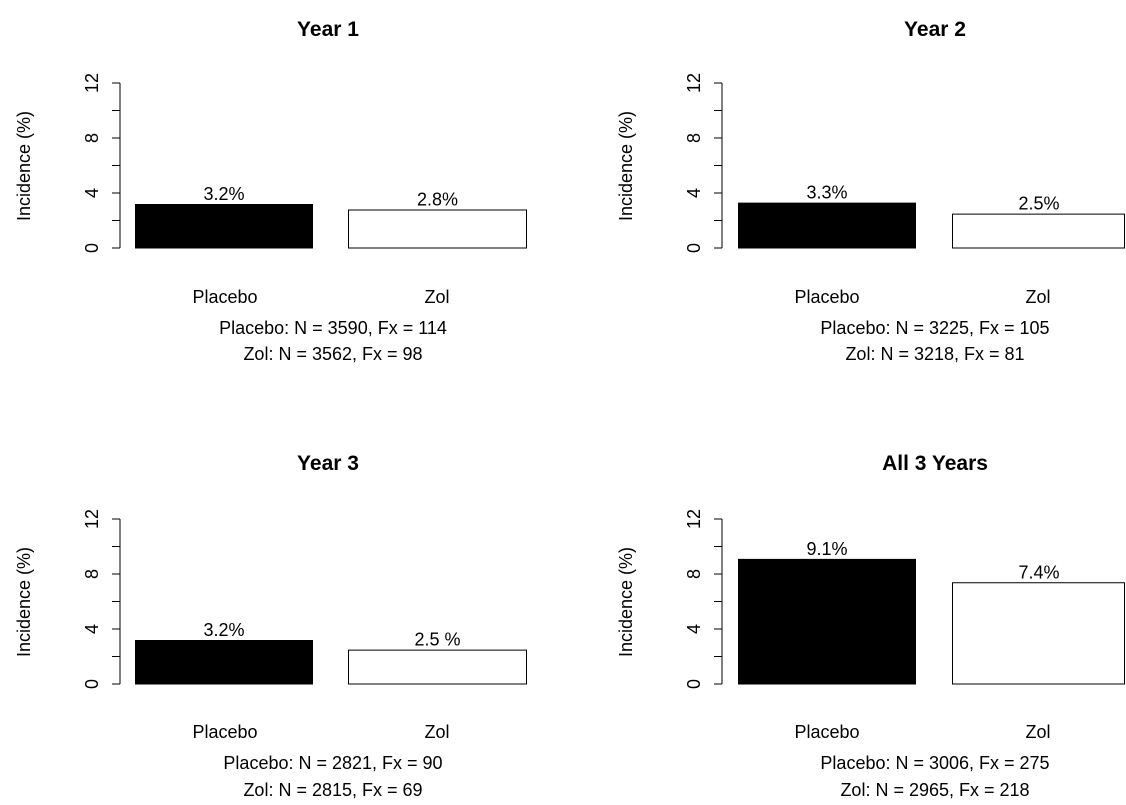  Describe the element at coordinates (934, 763) in the screenshot. I see `sample-note-placebo: Placebo: N = 3006, Fx = 275` at that location.